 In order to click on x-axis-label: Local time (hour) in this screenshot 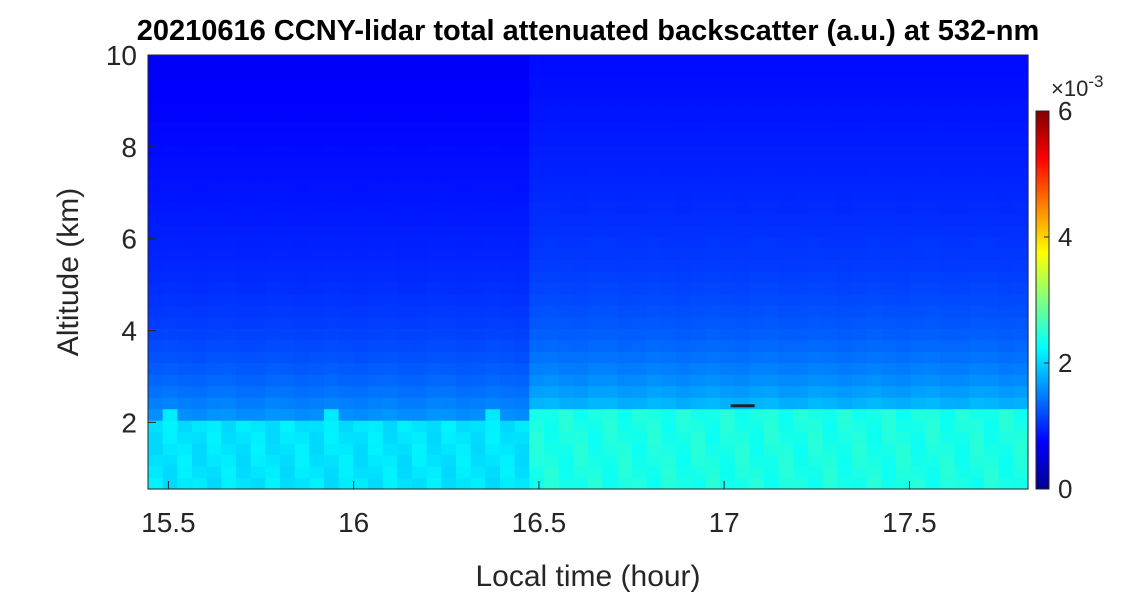, I will do `click(587, 576)`.